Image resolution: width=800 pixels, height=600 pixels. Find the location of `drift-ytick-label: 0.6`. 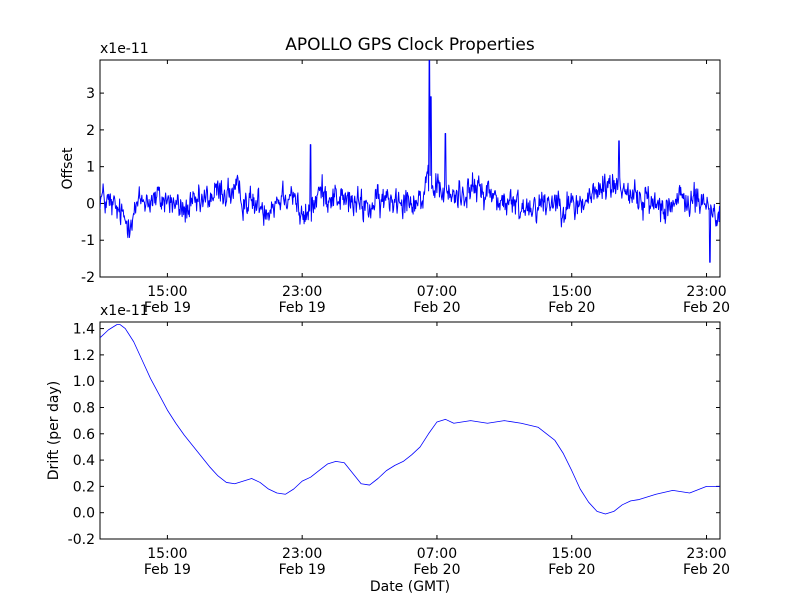

drift-ytick-label: 0.6 is located at coordinates (84, 435).